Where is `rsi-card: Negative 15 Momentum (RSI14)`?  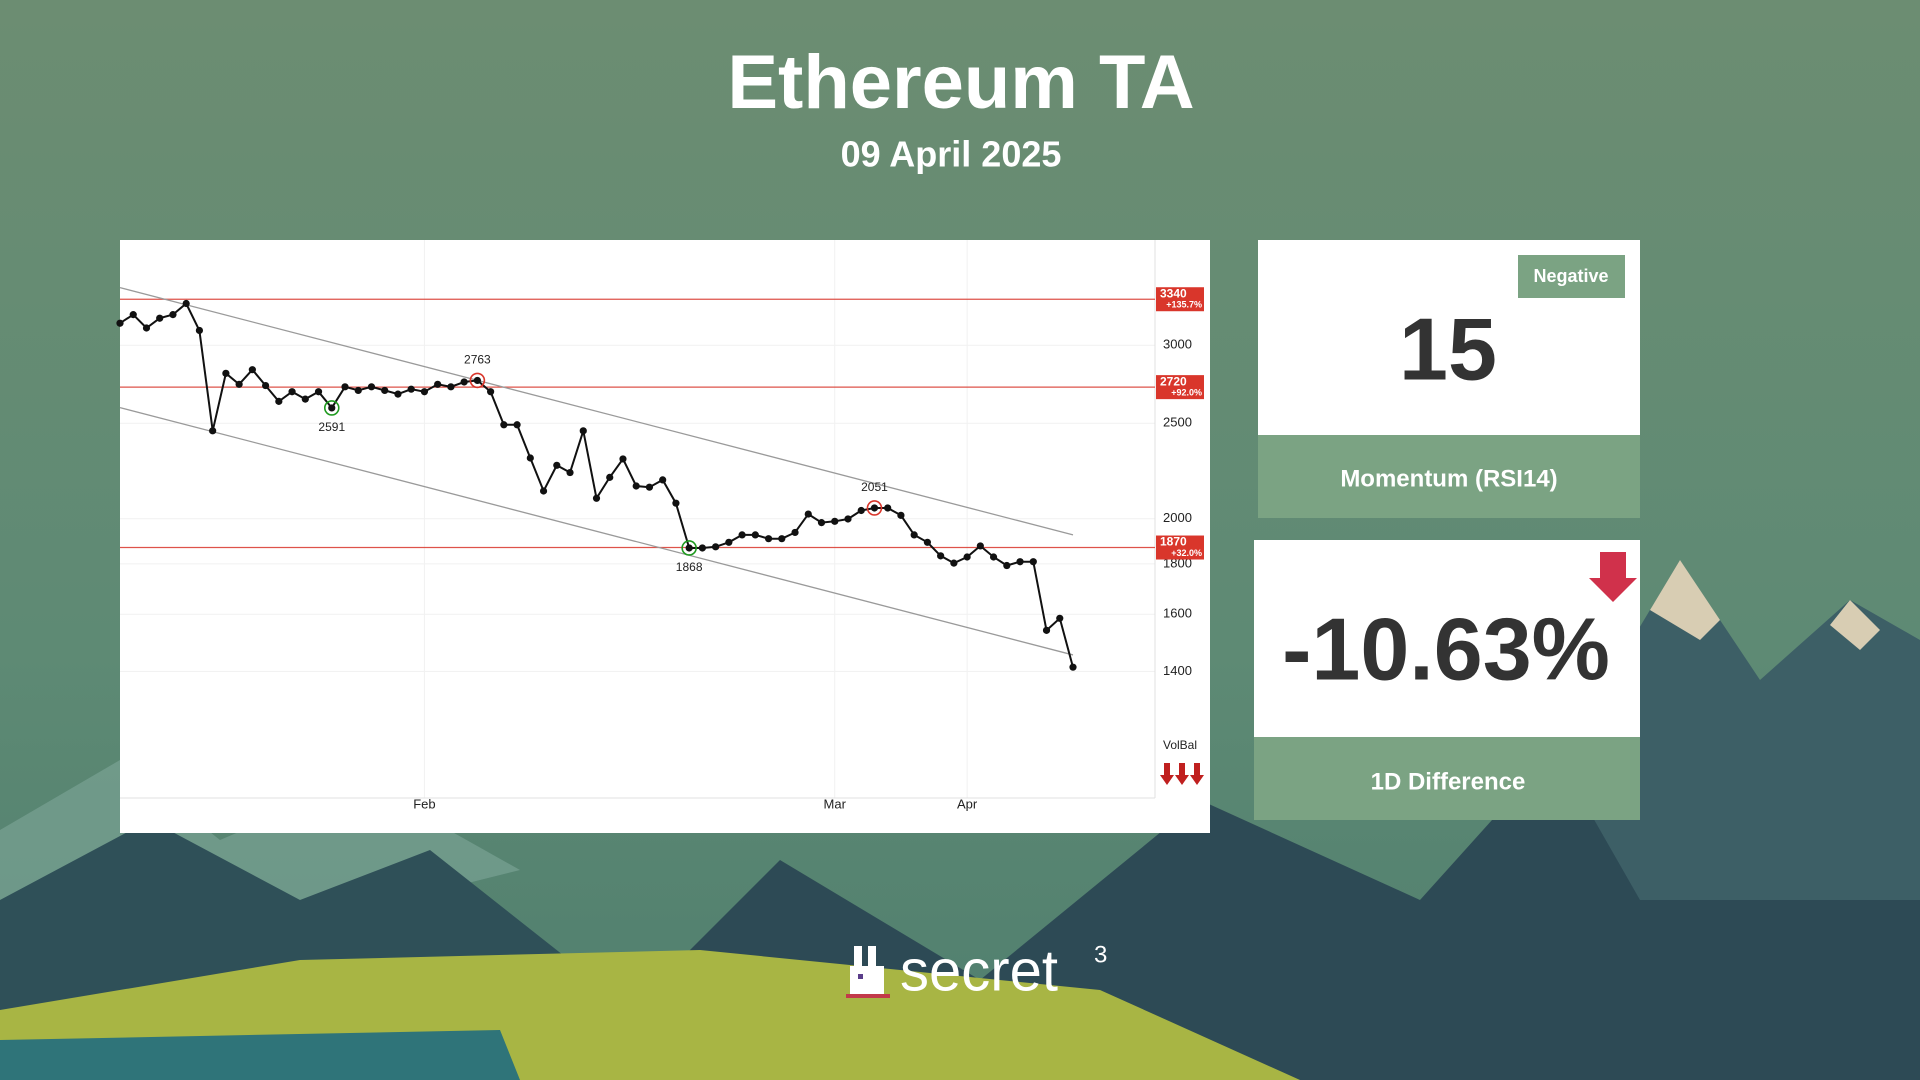 rsi-card: Negative 15 Momentum (RSI14) is located at coordinates (1449, 379).